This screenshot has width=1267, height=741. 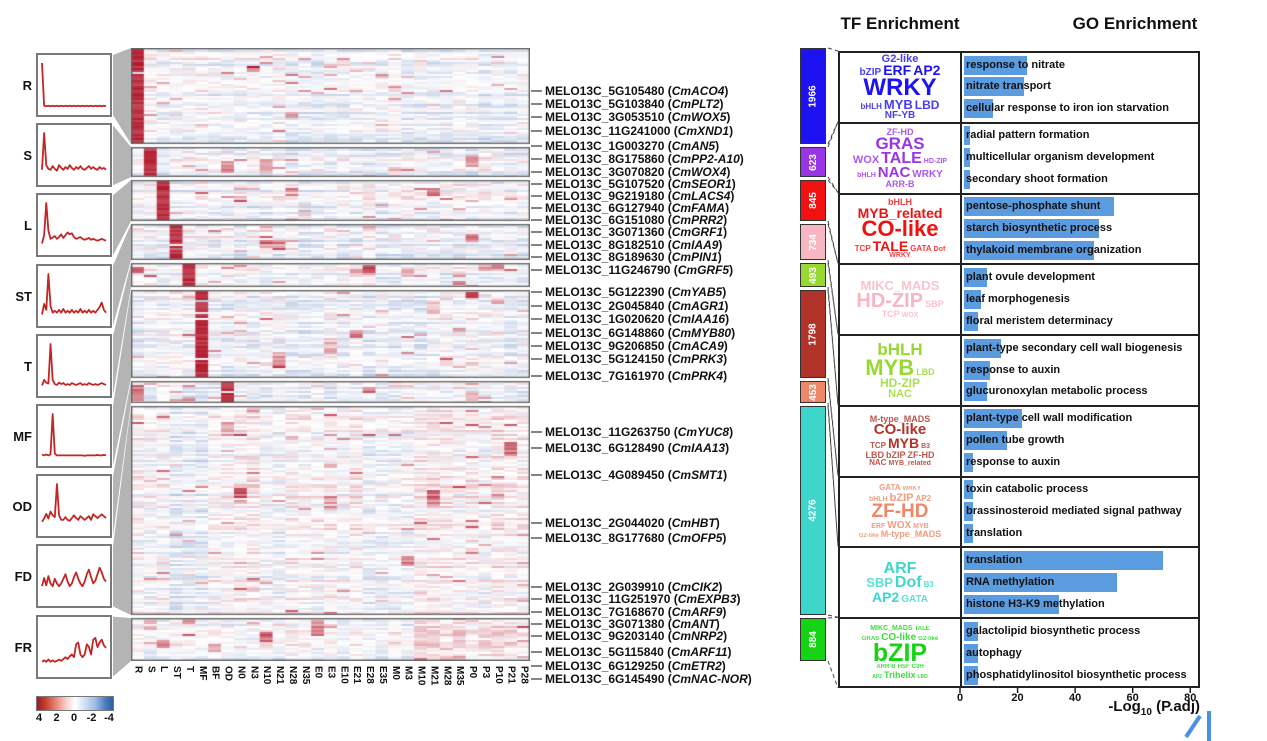 I want to click on gene-label: MELO13C_3G070820 (CmWOX4), so click(x=638, y=172).